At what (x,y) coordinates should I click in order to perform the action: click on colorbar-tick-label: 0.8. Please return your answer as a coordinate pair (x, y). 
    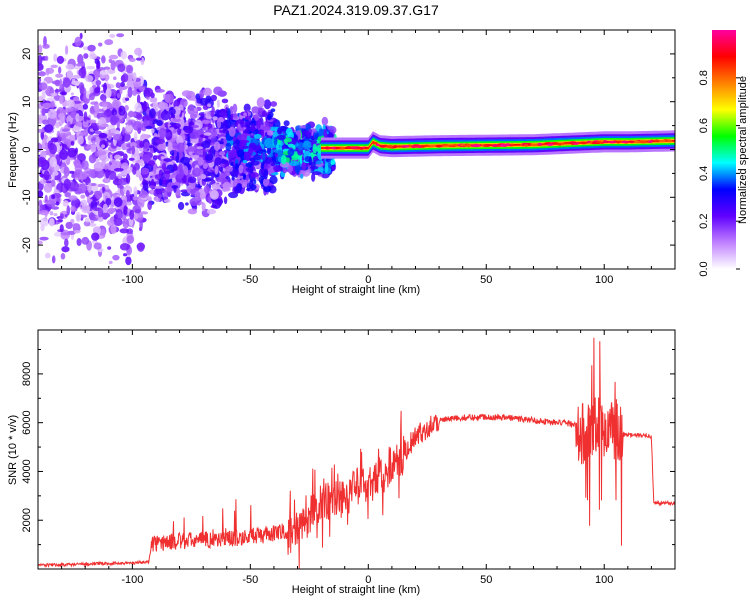
    Looking at the image, I should click on (704, 77).